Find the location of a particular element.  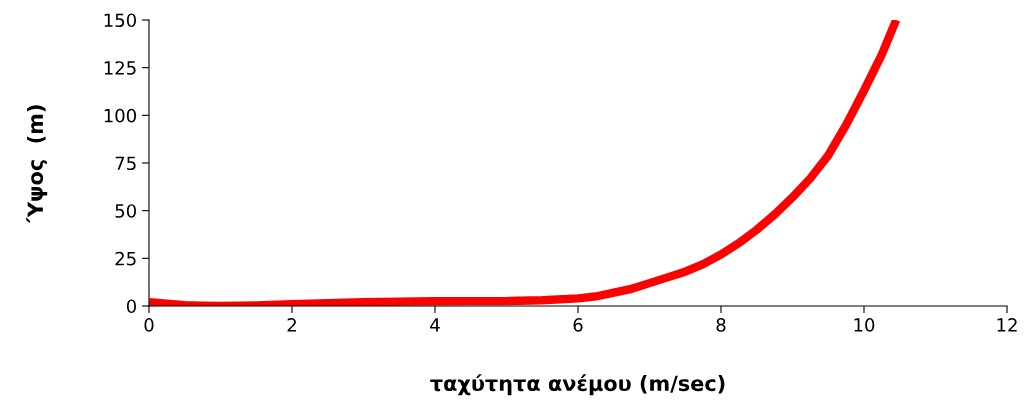

x-tick-label: 2 is located at coordinates (291, 325).